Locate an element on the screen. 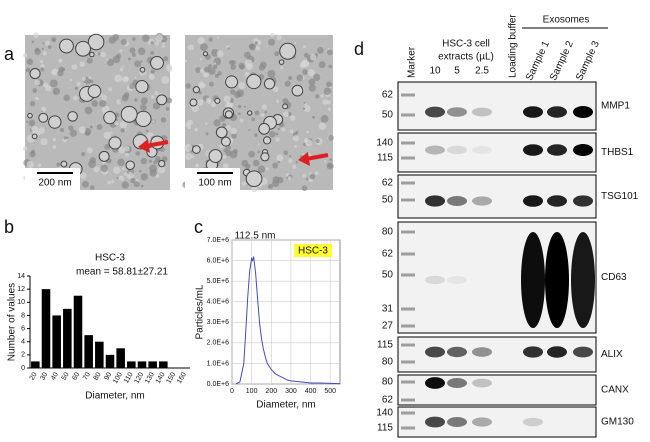  panel-label: b is located at coordinates (9, 227).